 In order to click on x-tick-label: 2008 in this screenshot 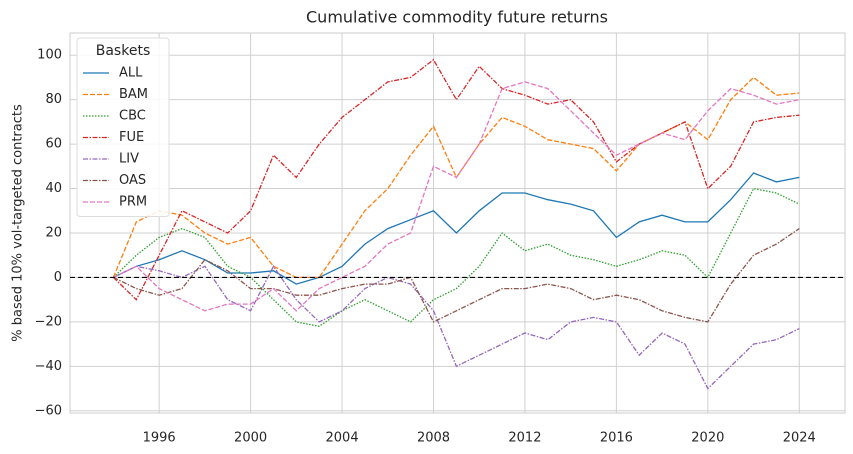, I will do `click(433, 438)`.